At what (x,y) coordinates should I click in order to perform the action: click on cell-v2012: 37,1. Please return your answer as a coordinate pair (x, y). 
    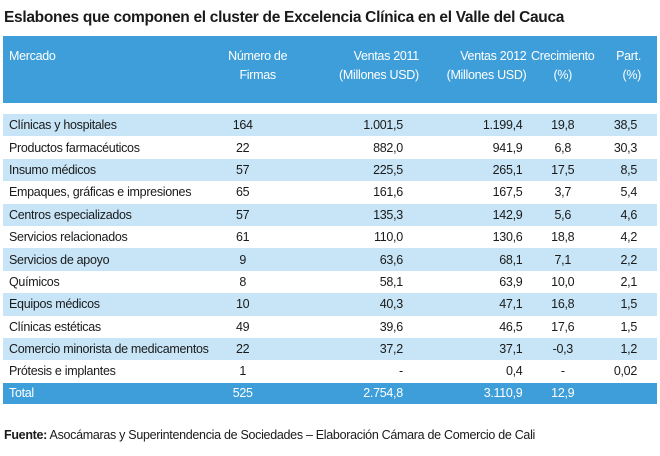
    Looking at the image, I should click on (480, 349).